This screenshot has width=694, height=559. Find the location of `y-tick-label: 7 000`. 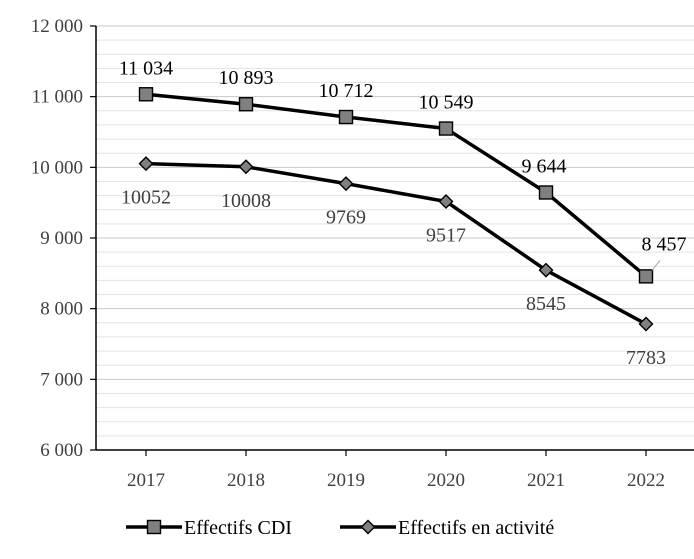

y-tick-label: 7 000 is located at coordinates (61, 379).